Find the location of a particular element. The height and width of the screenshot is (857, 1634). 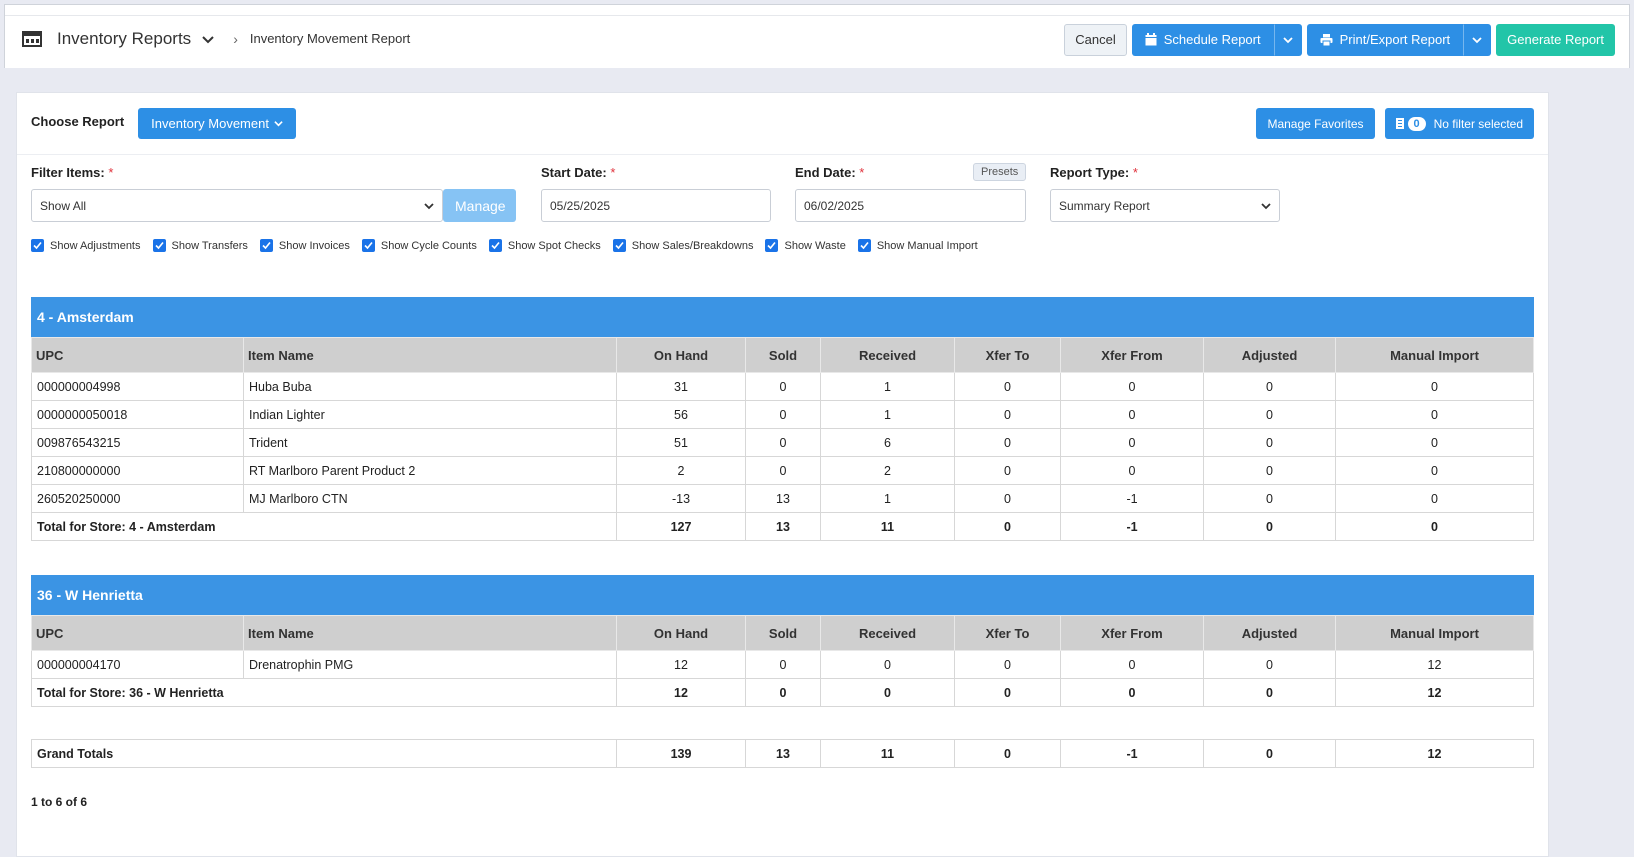

checkbox-item: Show Sales/Breakdowns is located at coordinates (682, 245).